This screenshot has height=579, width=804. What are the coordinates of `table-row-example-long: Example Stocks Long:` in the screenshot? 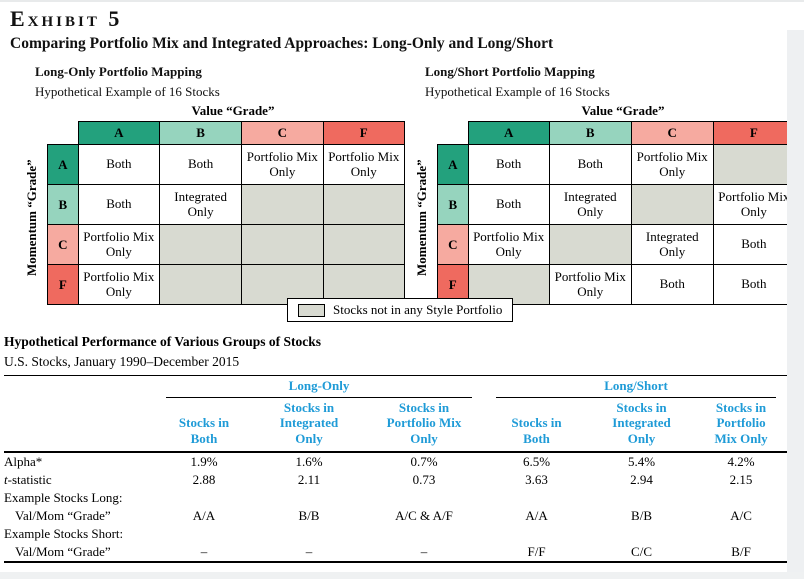 It's located at (396, 498).